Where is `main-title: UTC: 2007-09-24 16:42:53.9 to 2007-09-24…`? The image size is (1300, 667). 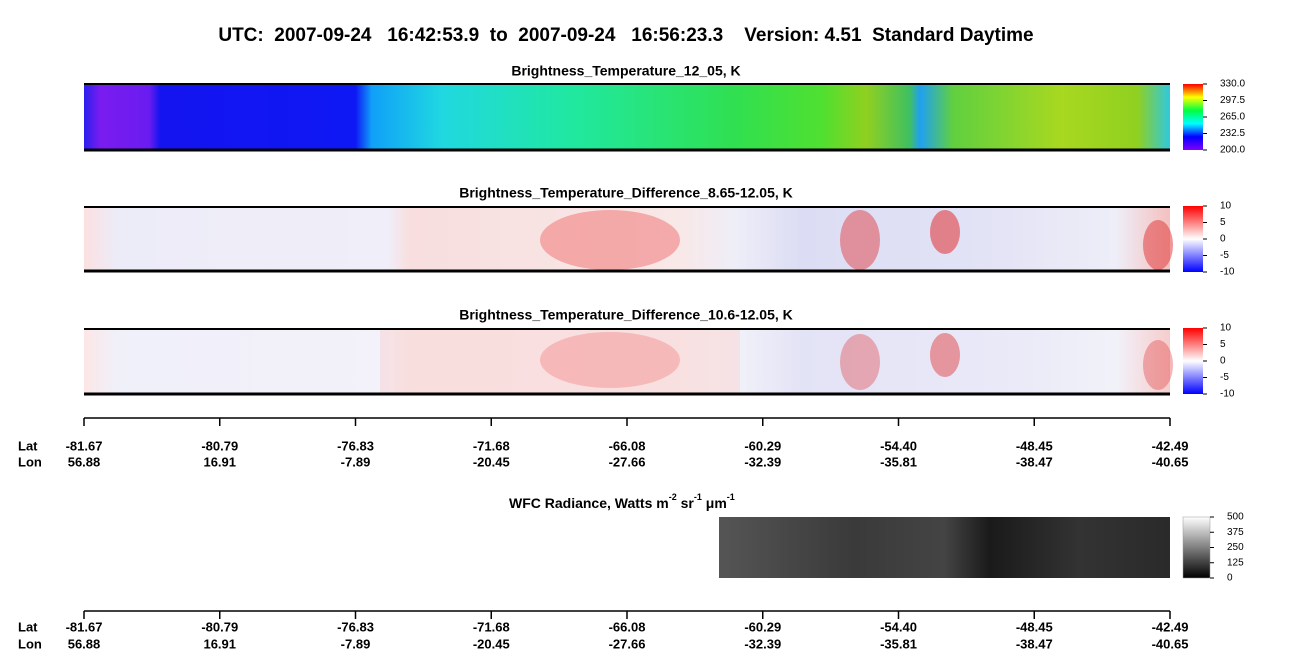 main-title: UTC: 2007-09-24 16:42:53.9 to 2007-09-24… is located at coordinates (625, 35).